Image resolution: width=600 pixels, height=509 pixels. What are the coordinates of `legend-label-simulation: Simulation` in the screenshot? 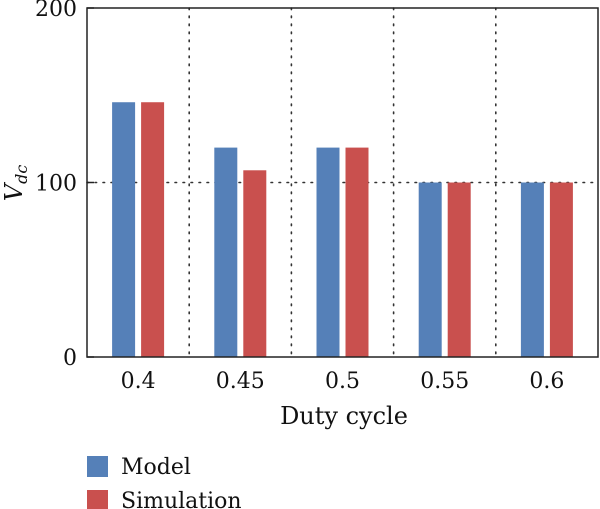 It's located at (181, 499).